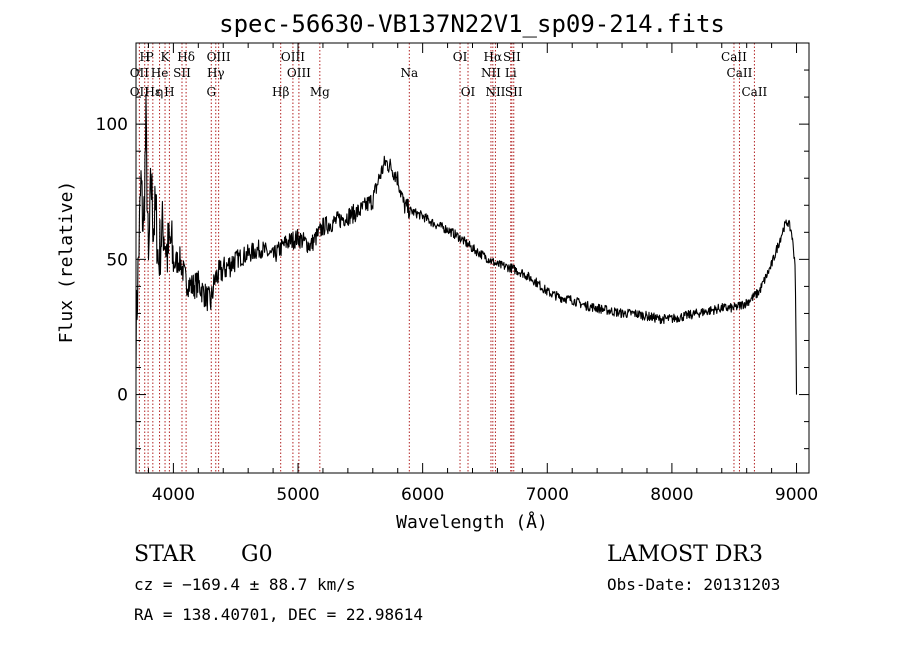  I want to click on spectral-line-label: G, so click(211, 92).